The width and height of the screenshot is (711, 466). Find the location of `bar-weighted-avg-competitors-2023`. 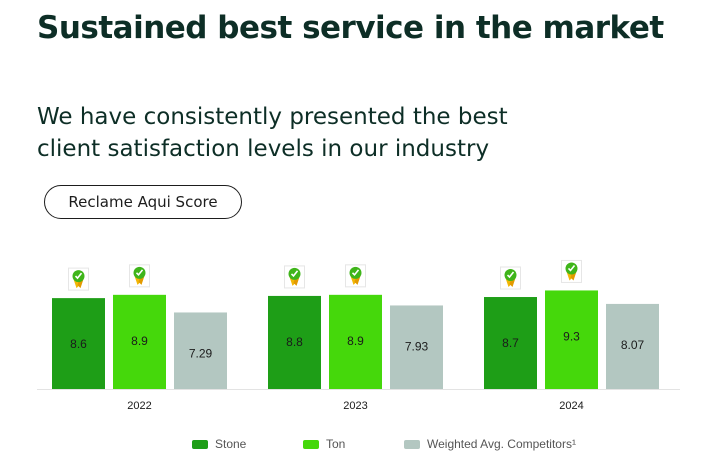

bar-weighted-avg-competitors-2023 is located at coordinates (416, 347).